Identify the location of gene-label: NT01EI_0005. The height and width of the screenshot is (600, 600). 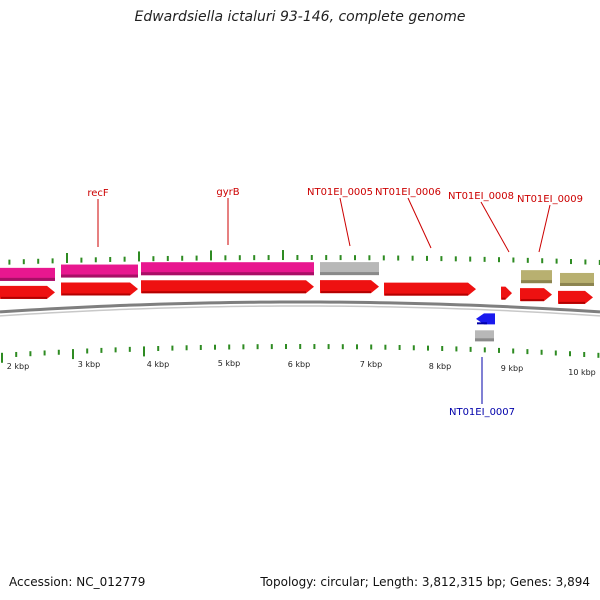
(340, 192).